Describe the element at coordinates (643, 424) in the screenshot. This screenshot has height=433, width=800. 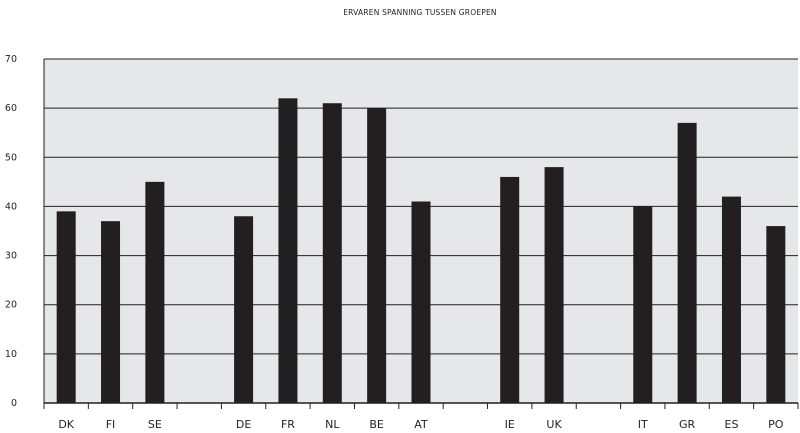
I see `x-tick-label: IT` at that location.